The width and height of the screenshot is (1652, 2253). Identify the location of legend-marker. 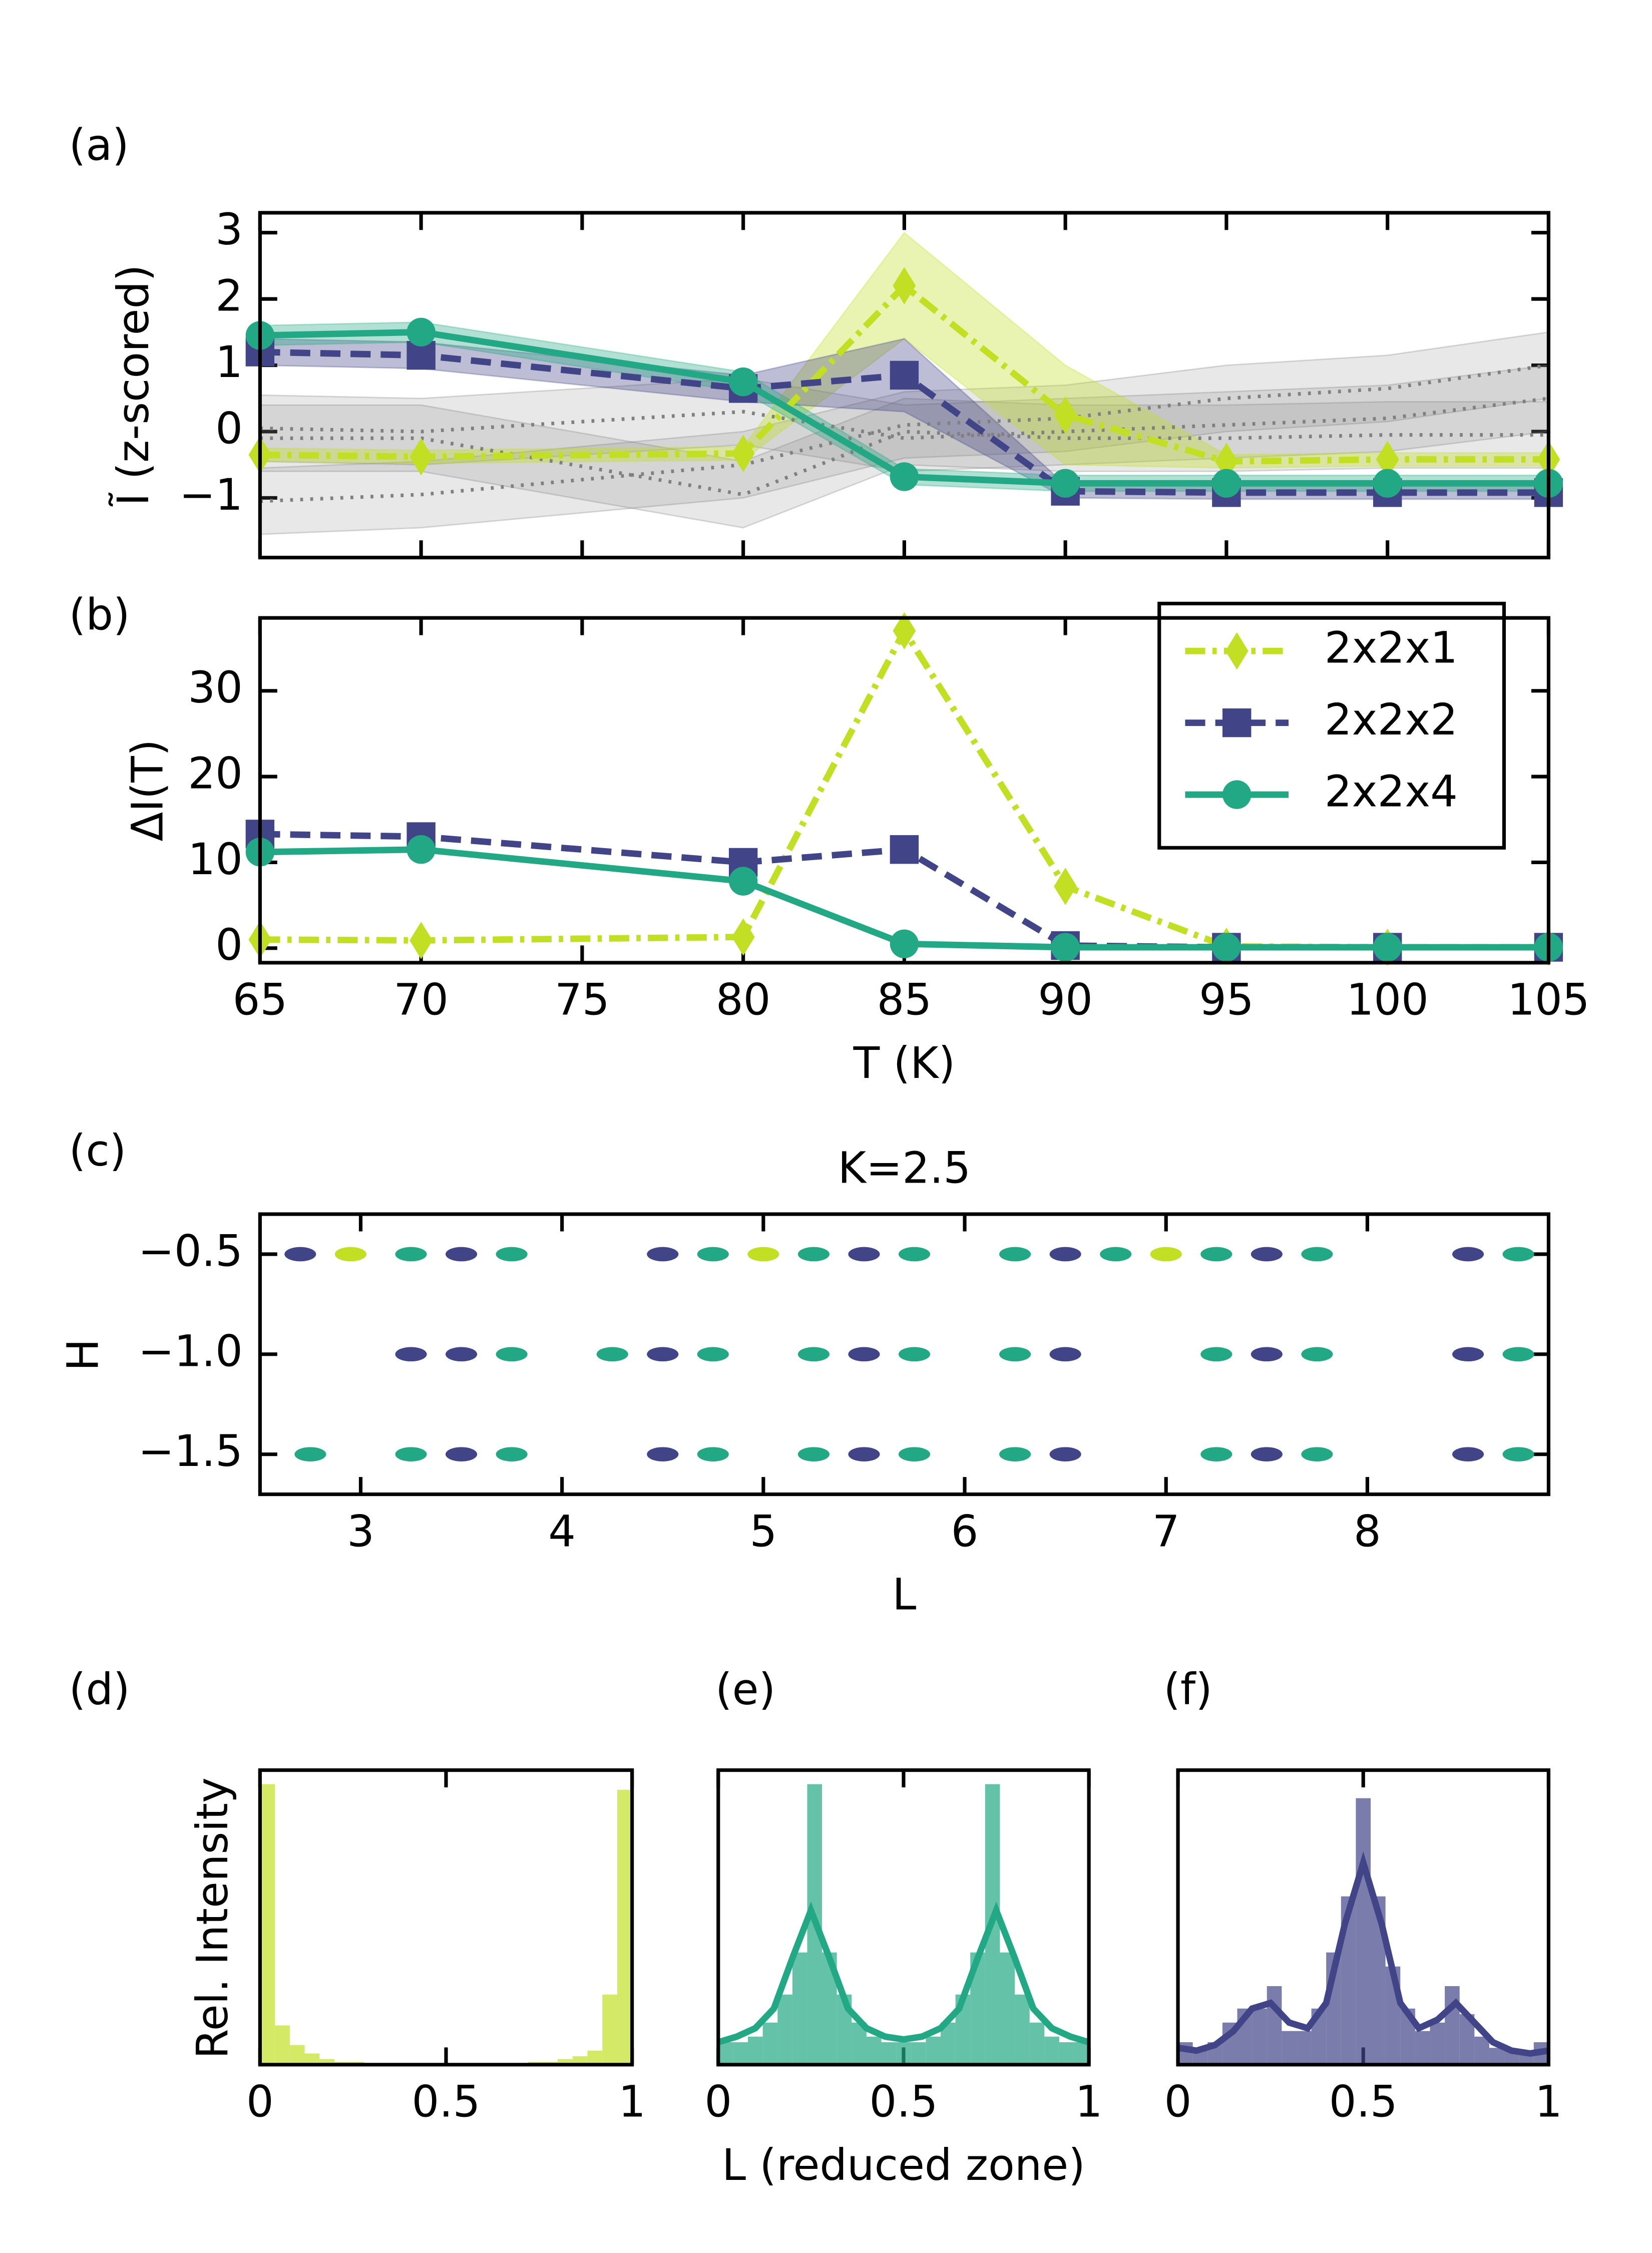
(1237, 651).